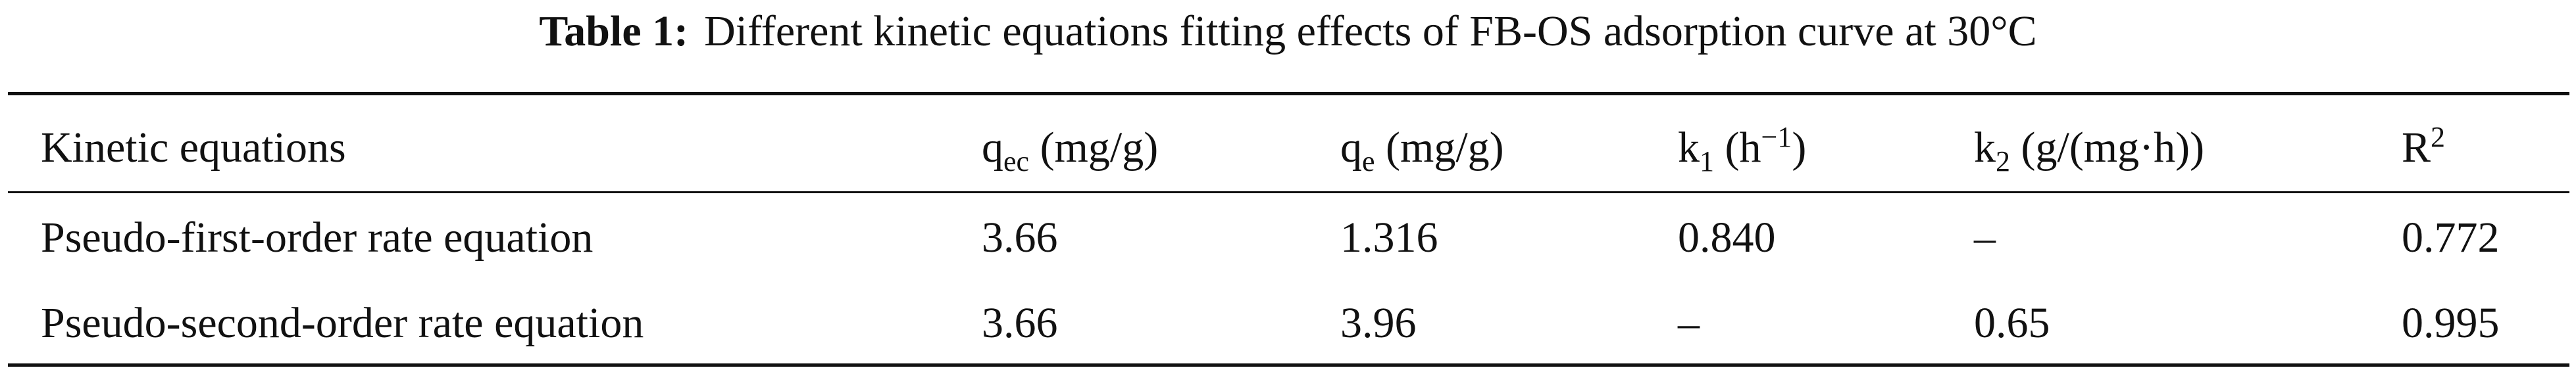 The image size is (2576, 370). What do you see at coordinates (1776, 137) in the screenshot?
I see `header-text: −1` at bounding box center [1776, 137].